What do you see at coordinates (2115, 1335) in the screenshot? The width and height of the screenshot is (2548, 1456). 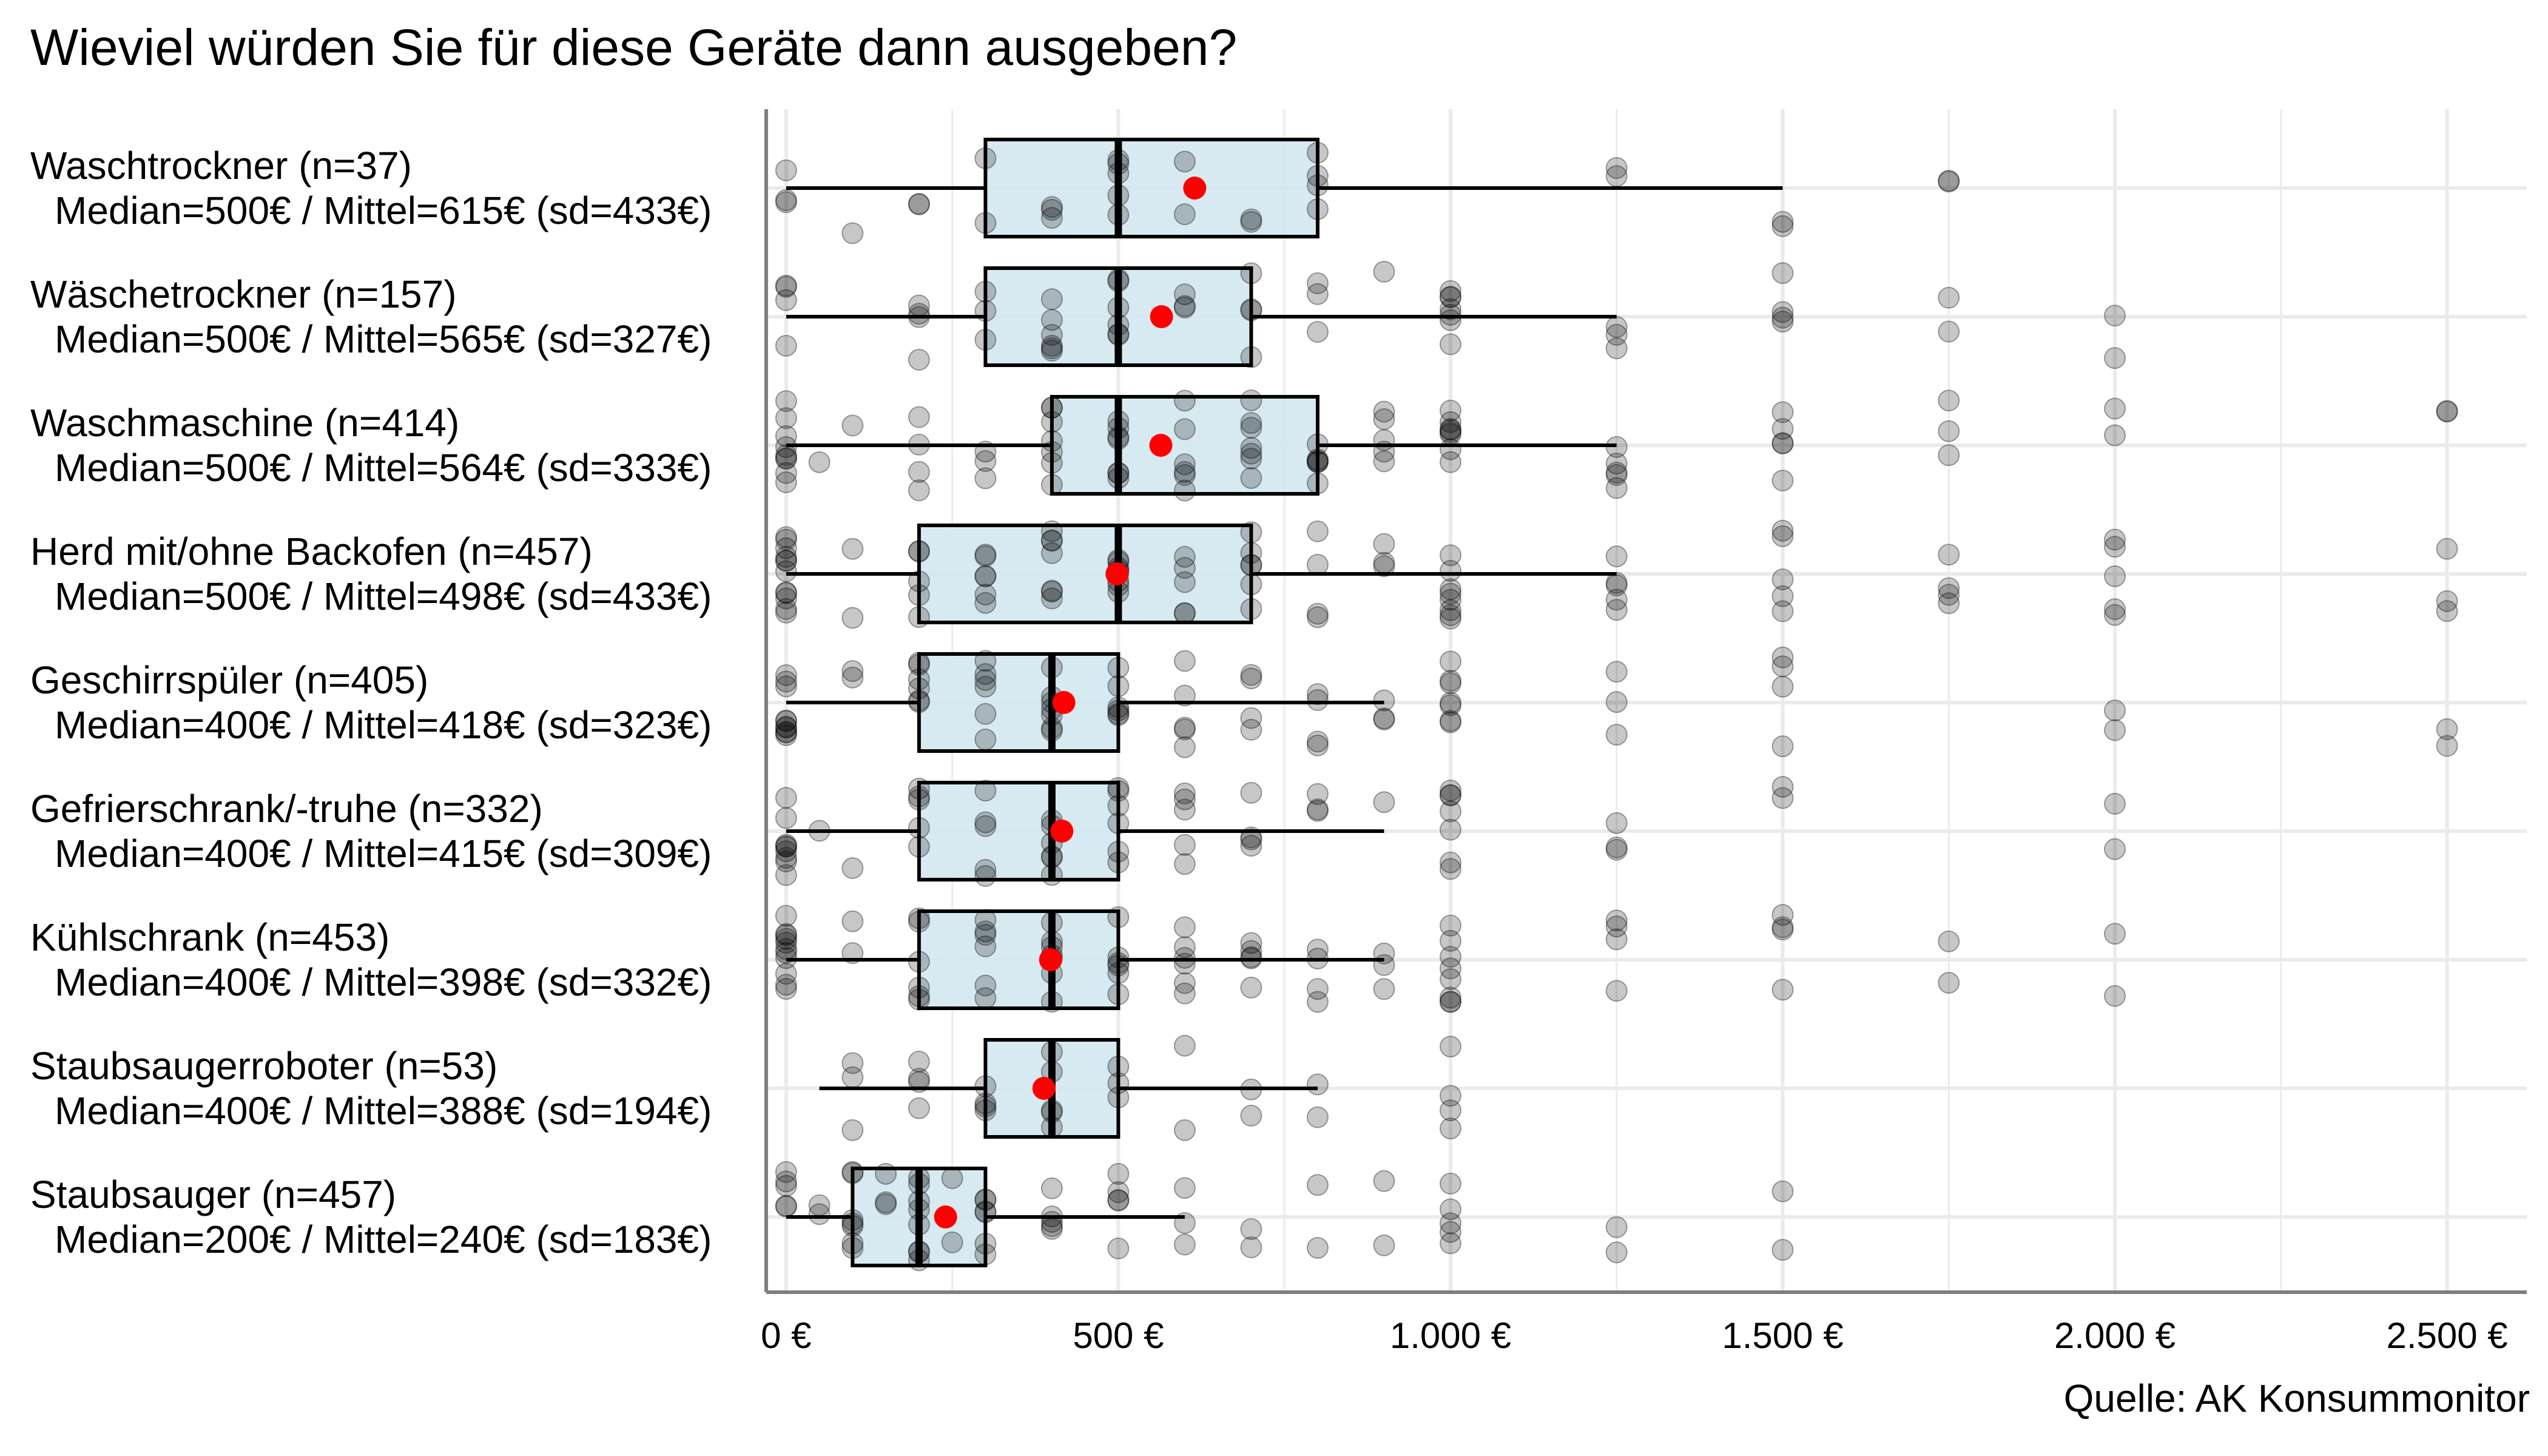 I see `x-tick-label: 2.000 €` at bounding box center [2115, 1335].